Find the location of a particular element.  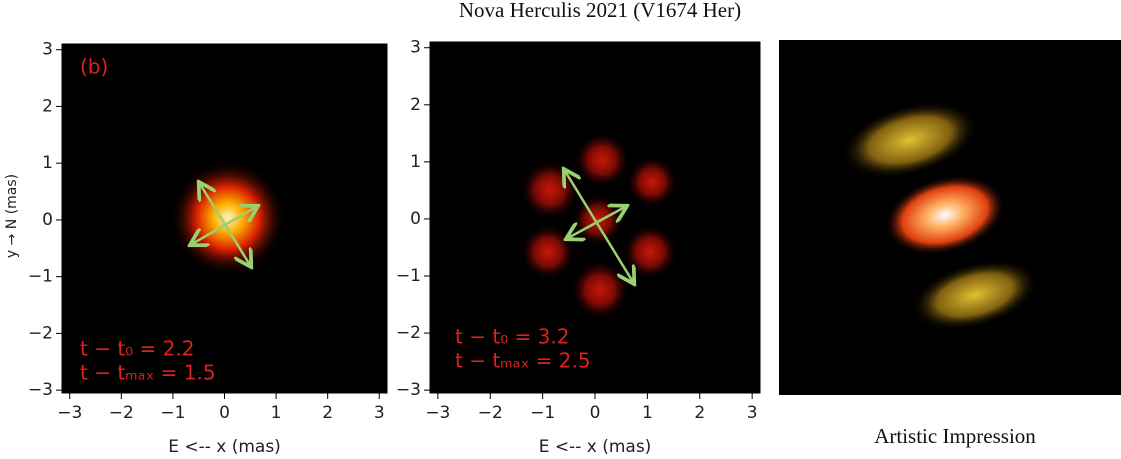

annotation: t − tₘₐₓ = 1.5 is located at coordinates (148, 373).